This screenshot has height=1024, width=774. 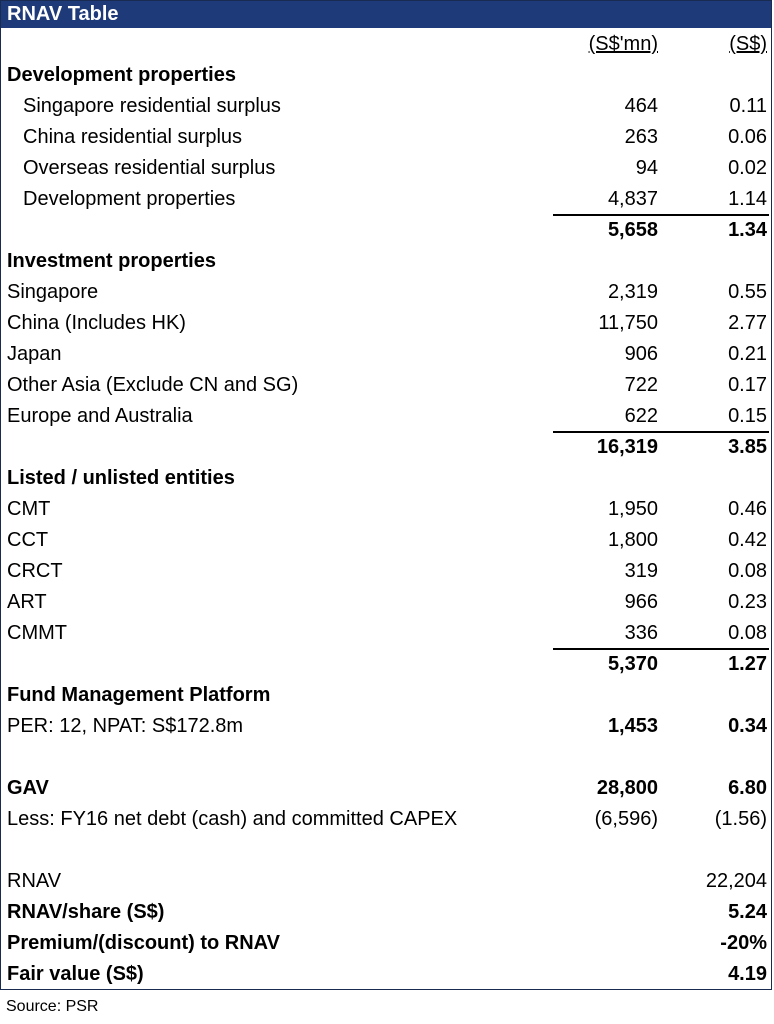 What do you see at coordinates (623, 44) in the screenshot?
I see `header-col-smn: (S$'mn)` at bounding box center [623, 44].